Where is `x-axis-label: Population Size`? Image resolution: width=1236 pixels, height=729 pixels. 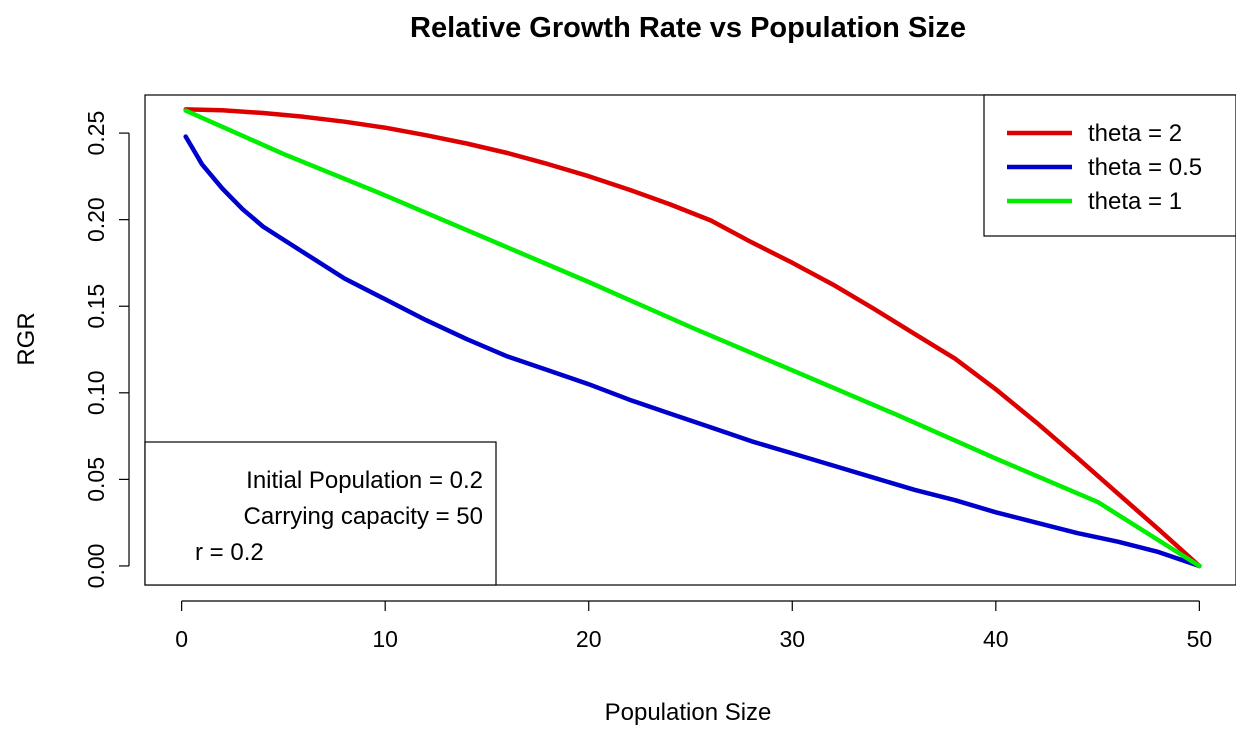 x-axis-label: Population Size is located at coordinates (688, 712).